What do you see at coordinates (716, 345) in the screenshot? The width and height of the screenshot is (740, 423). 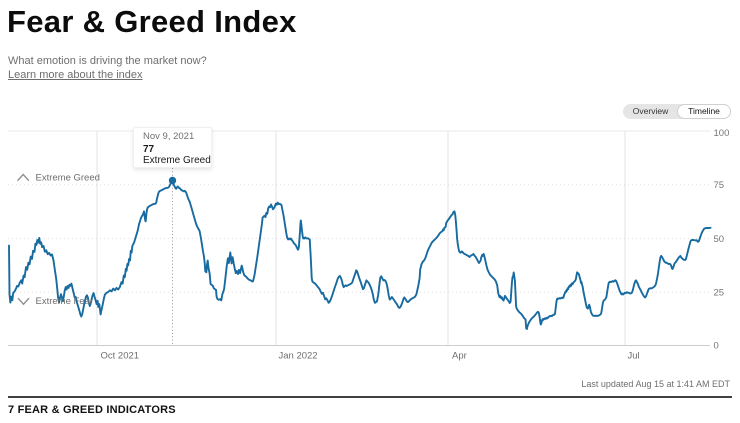 I see `svg-text: 0` at bounding box center [716, 345].